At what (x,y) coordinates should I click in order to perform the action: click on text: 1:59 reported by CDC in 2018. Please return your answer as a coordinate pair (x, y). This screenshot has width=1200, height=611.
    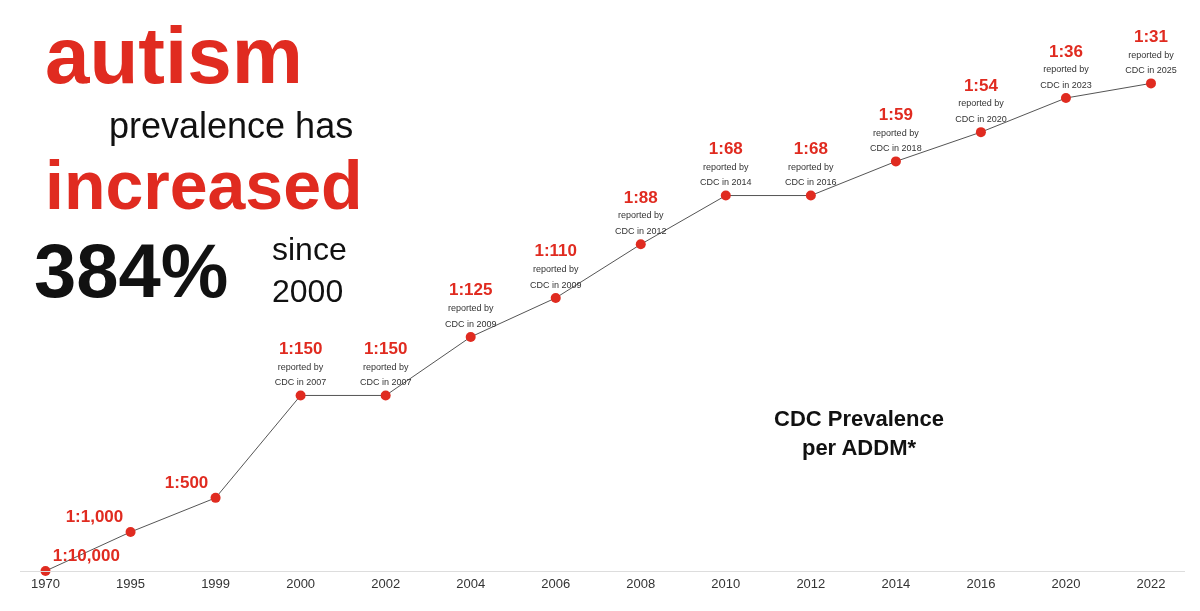
    Looking at the image, I should click on (896, 129).